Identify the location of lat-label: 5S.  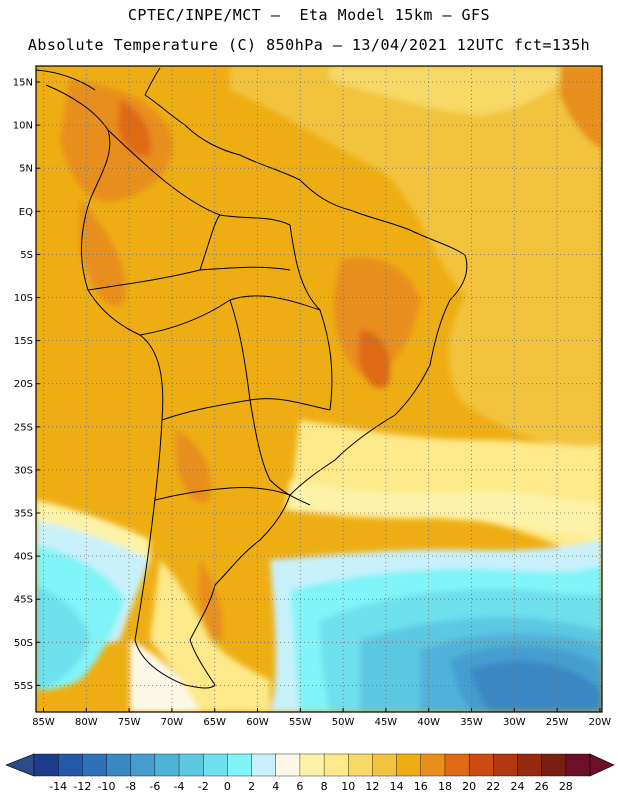
(26, 255).